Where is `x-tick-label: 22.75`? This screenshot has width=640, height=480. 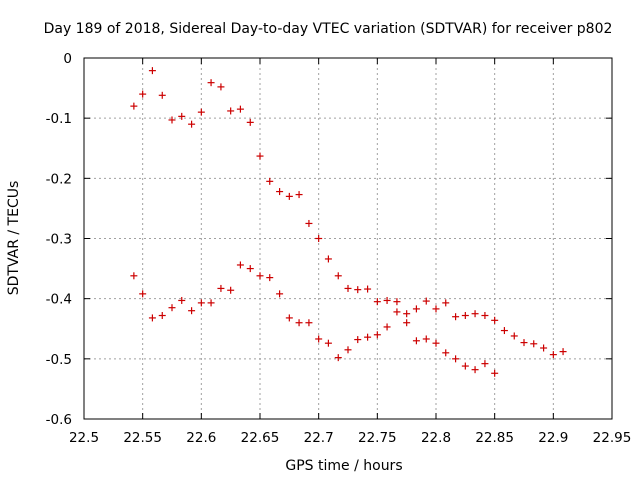
x-tick-label: 22.75 is located at coordinates (377, 438).